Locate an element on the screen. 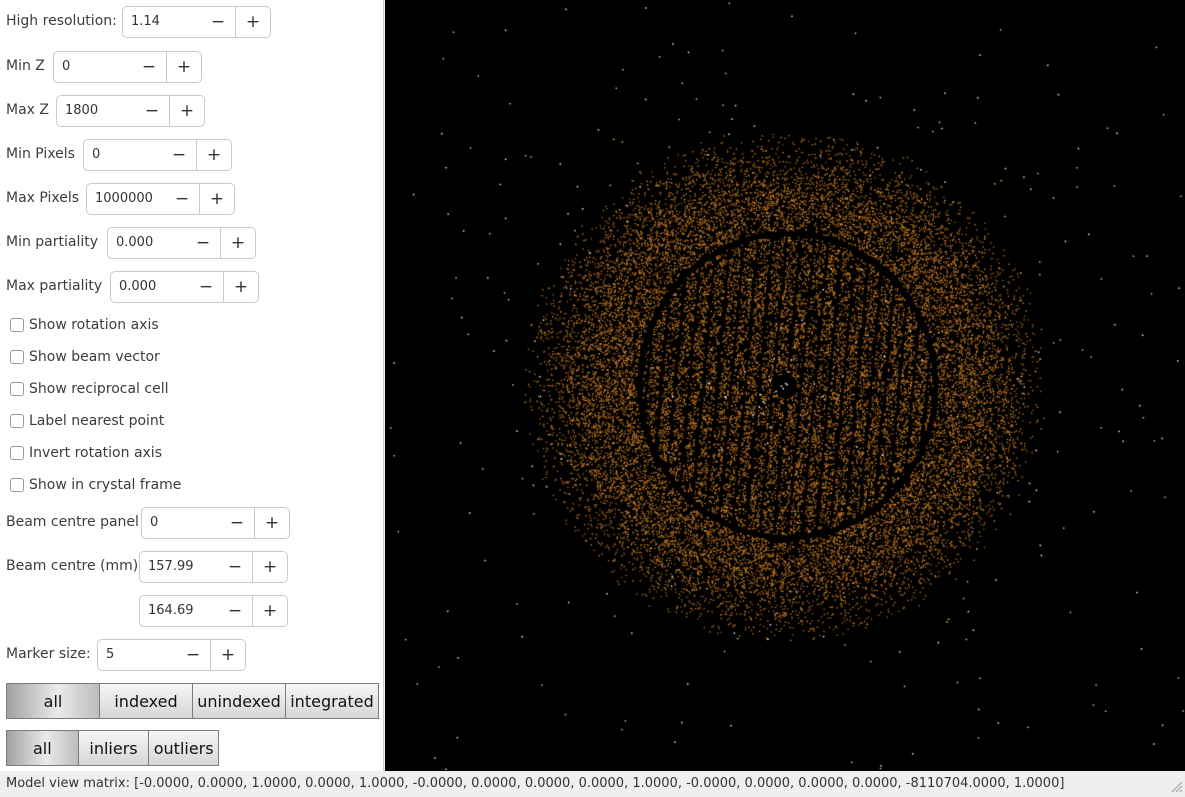  marker-size-decrement-button: − is located at coordinates (193, 655).